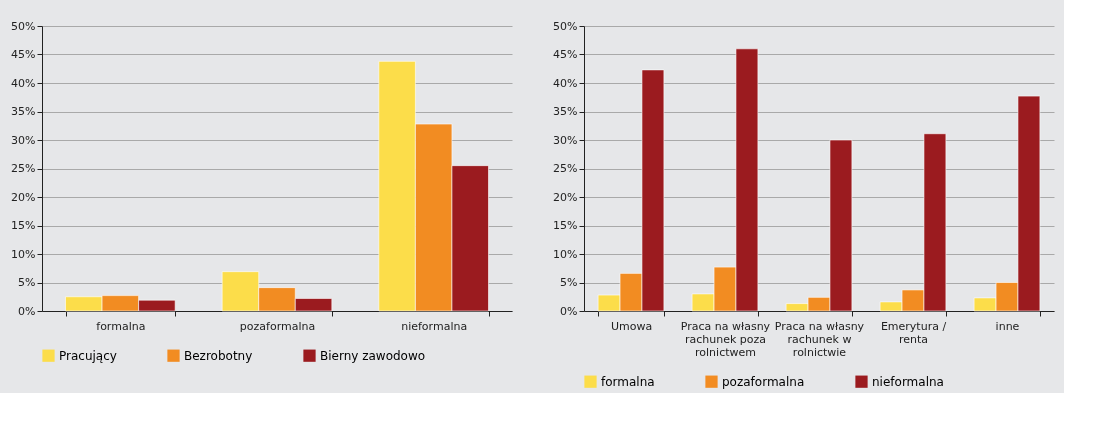 Image resolution: width=1108 pixels, height=441 pixels. Describe the element at coordinates (1007, 326) in the screenshot. I see `x-tick-label: inne` at that location.